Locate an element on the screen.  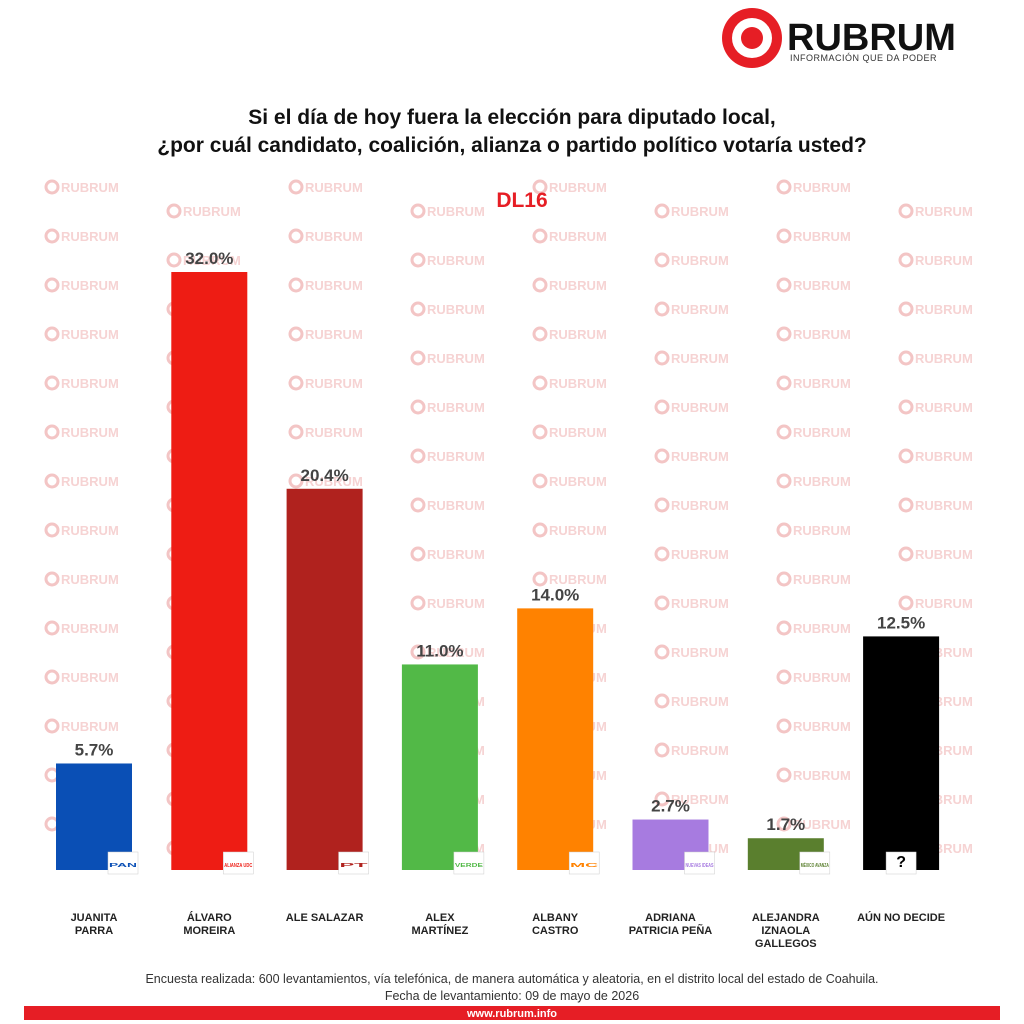
party-logo-text: PAN is located at coordinates (123, 866).